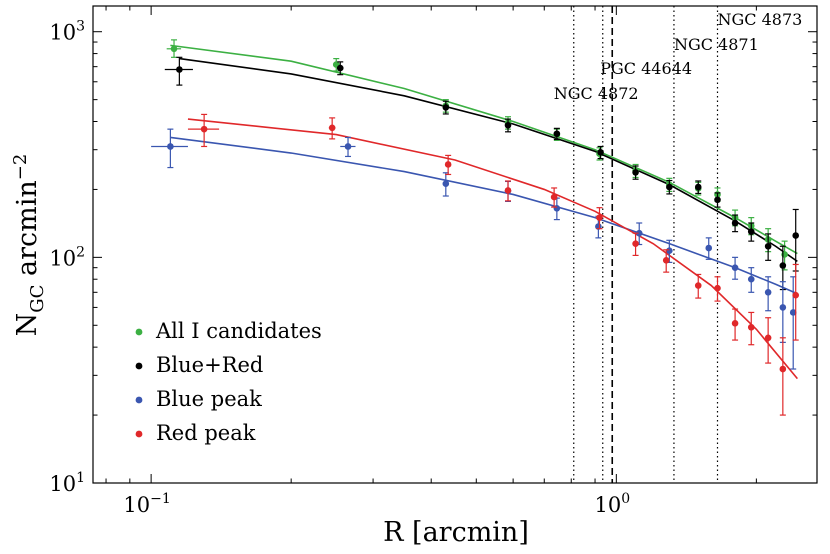 The height and width of the screenshot is (554, 830). Describe the element at coordinates (612, 504) in the screenshot. I see `x-tick-label: 10⁰` at that location.